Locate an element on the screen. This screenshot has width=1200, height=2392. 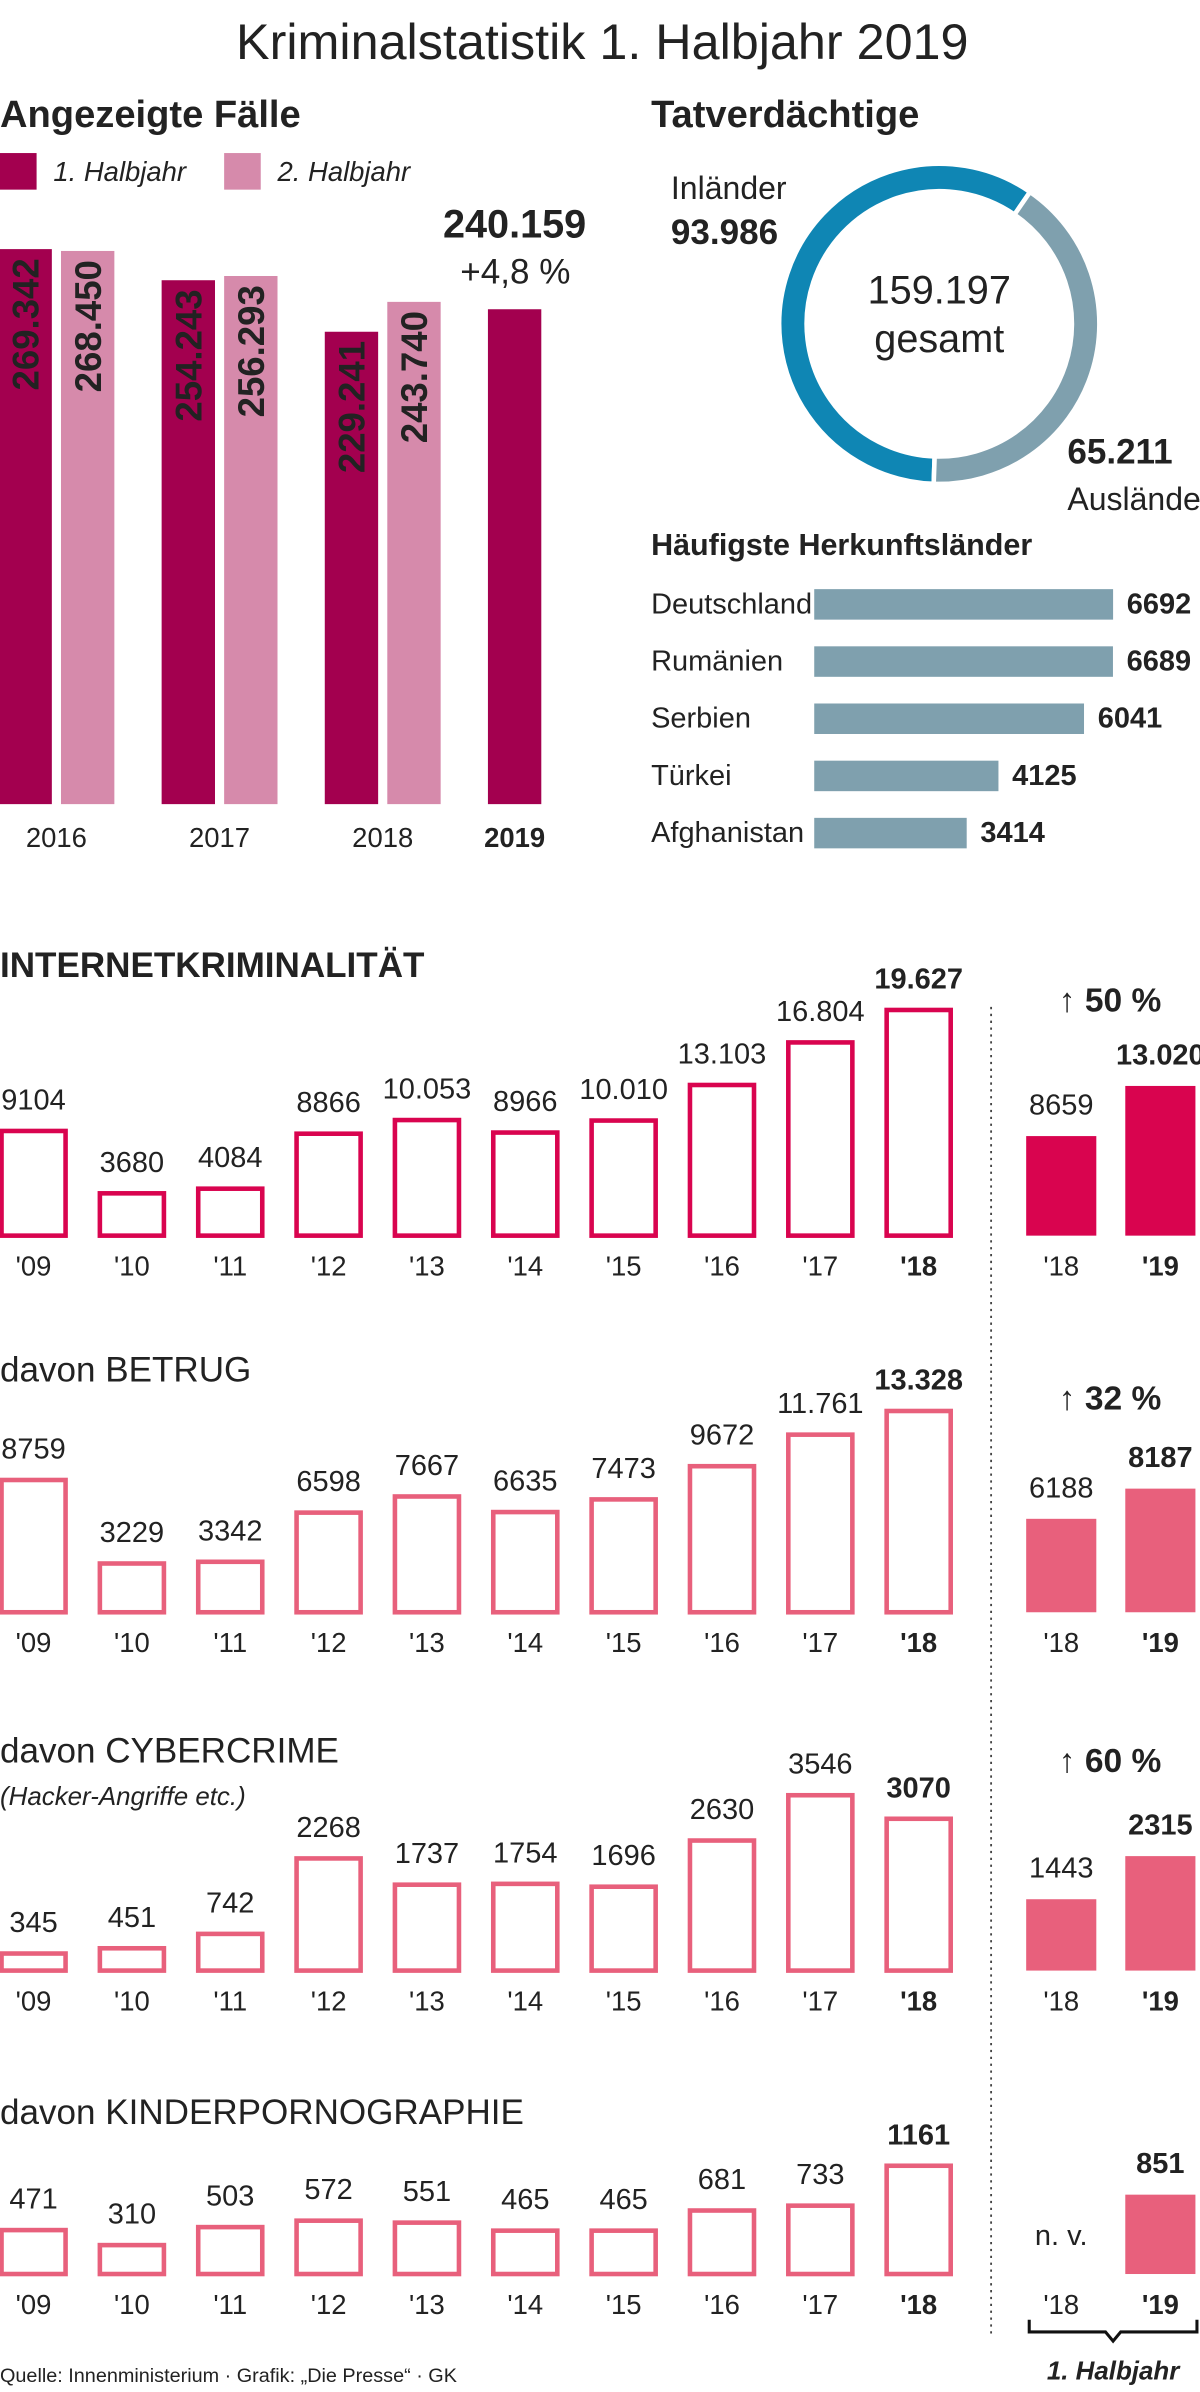
value-label: 6188 is located at coordinates (1061, 1488).